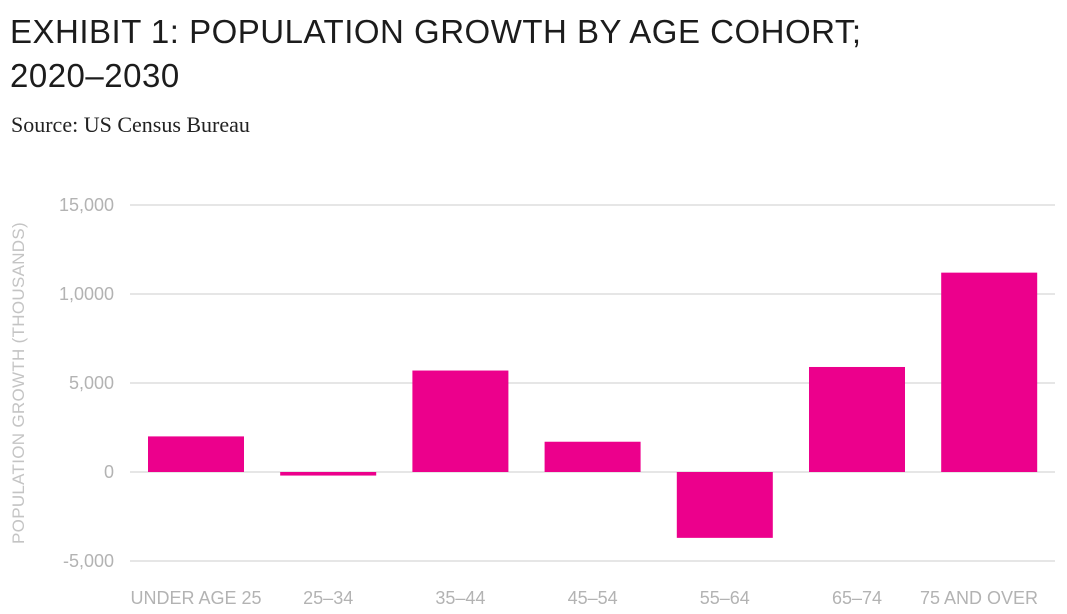 Image resolution: width=1067 pixels, height=614 pixels. What do you see at coordinates (725, 598) in the screenshot?
I see `x-tick-label: 55–64` at bounding box center [725, 598].